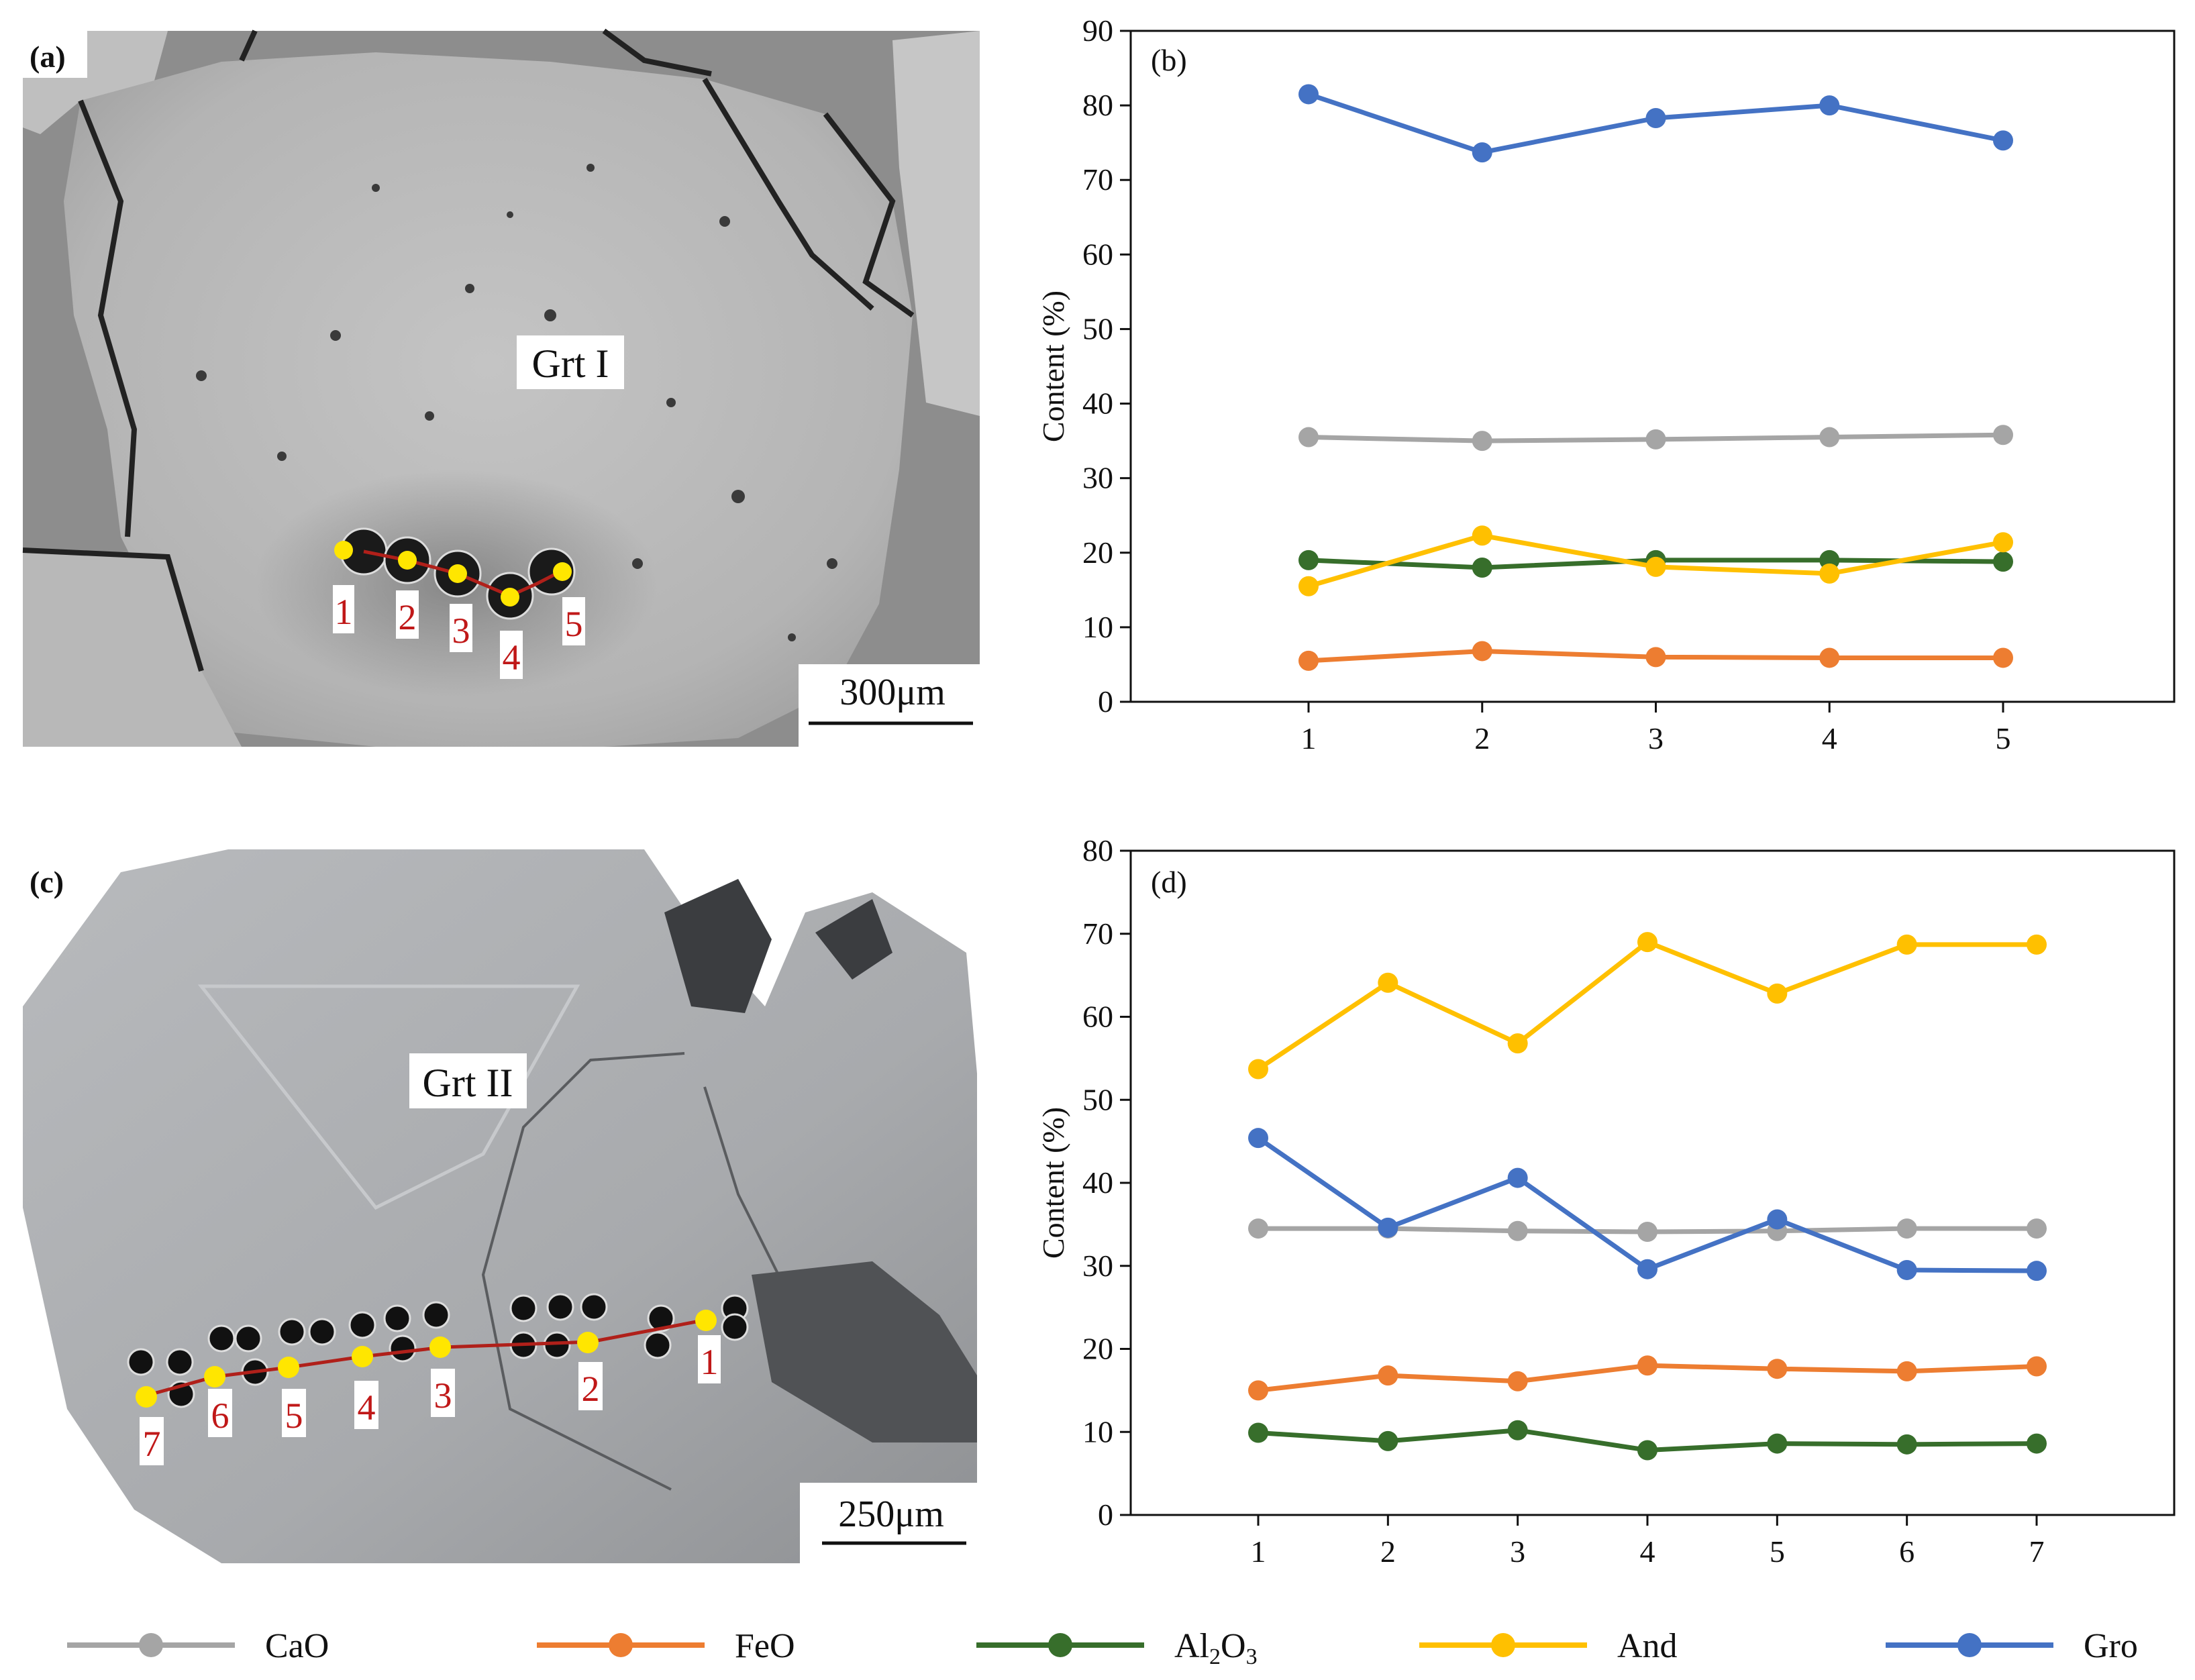  Describe the element at coordinates (1216, 1648) in the screenshot. I see `legend-label: Al2O3` at that location.